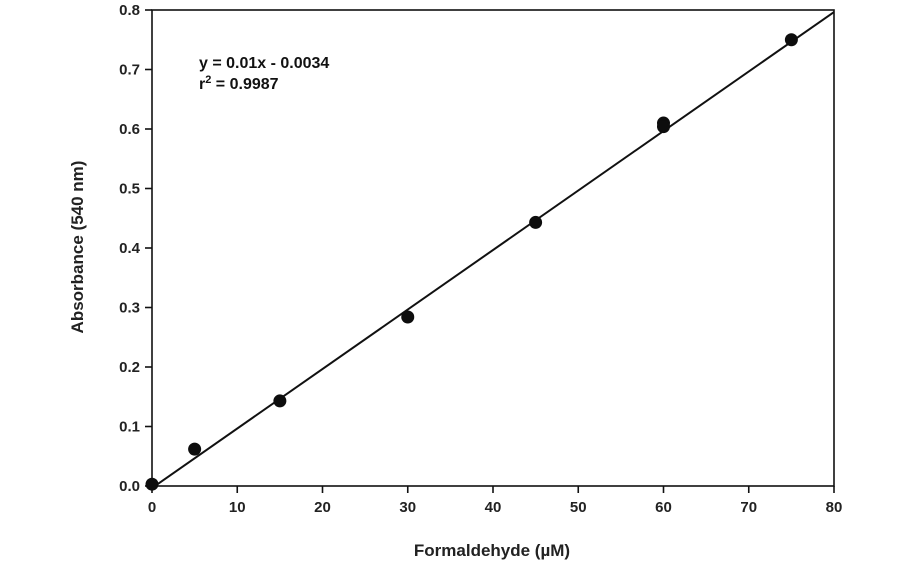 This screenshot has width=912, height=562. I want to click on y-tick-label: 0.2, so click(129, 367).